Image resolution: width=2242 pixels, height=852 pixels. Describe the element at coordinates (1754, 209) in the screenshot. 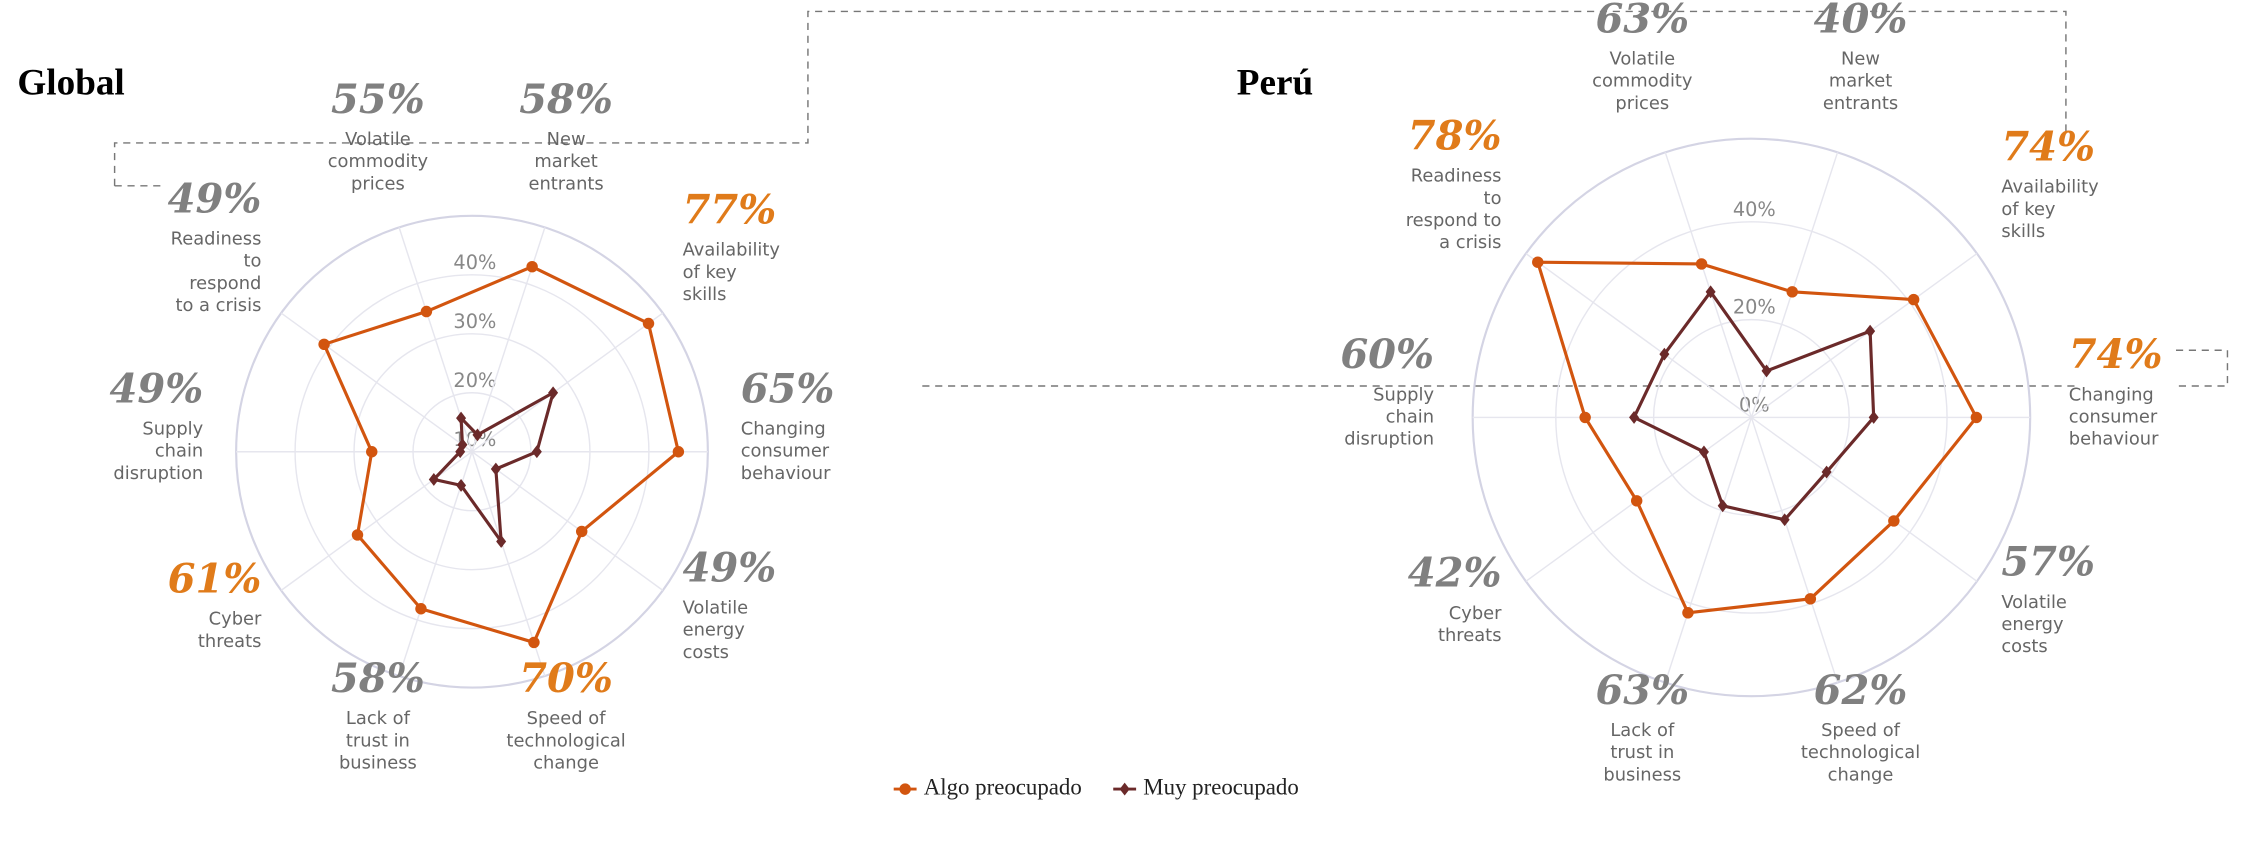

I see `tick-label: 40%` at that location.